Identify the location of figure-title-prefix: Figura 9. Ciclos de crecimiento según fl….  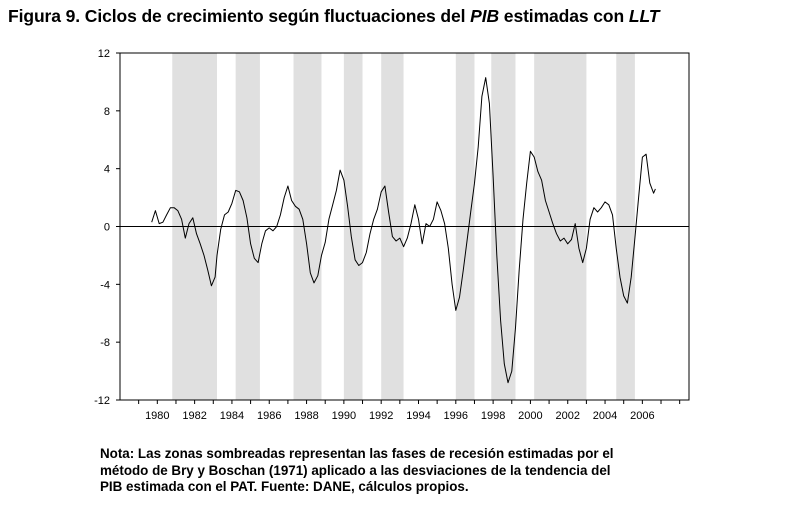
(239, 16).